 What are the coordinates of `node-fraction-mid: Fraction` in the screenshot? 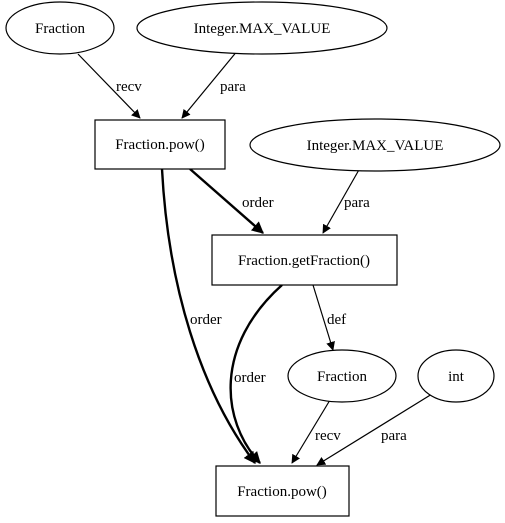 It's located at (342, 376).